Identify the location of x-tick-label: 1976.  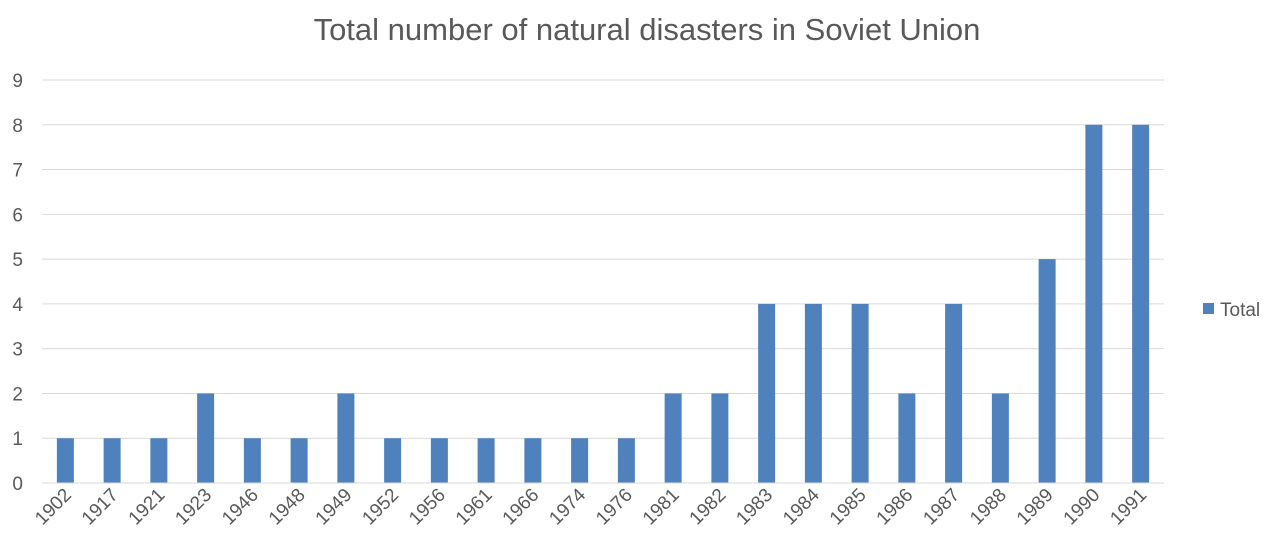
(614, 507).